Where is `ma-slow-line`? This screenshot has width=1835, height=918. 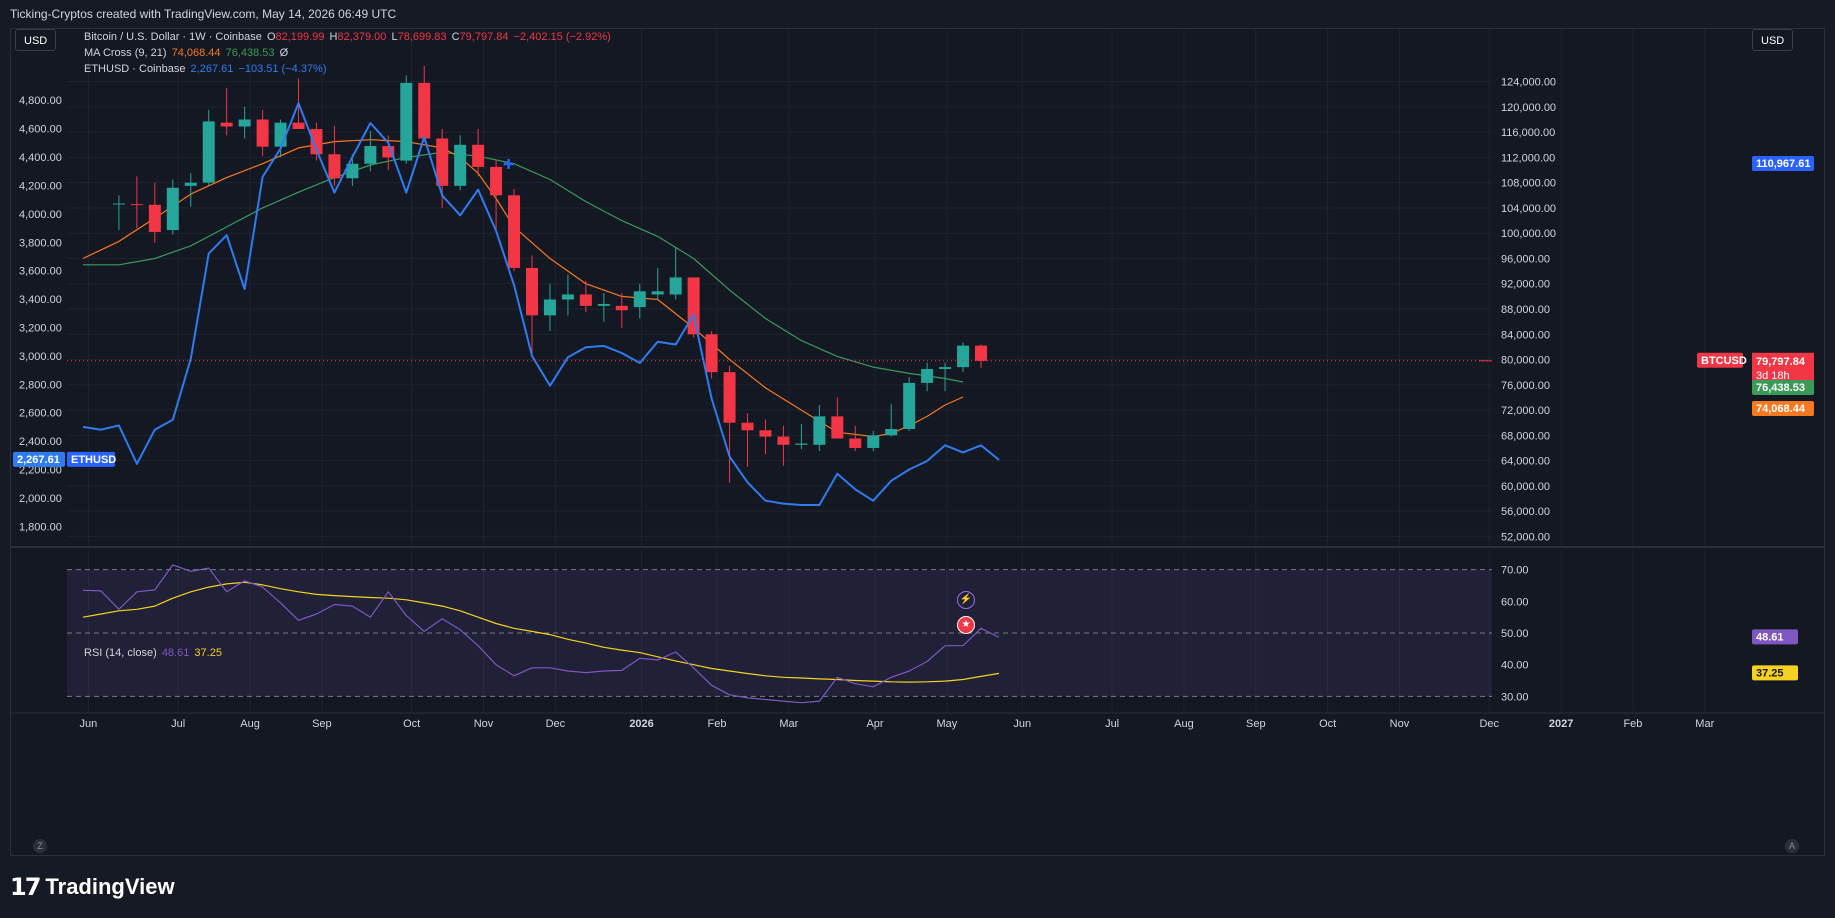 ma-slow-line is located at coordinates (523, 267).